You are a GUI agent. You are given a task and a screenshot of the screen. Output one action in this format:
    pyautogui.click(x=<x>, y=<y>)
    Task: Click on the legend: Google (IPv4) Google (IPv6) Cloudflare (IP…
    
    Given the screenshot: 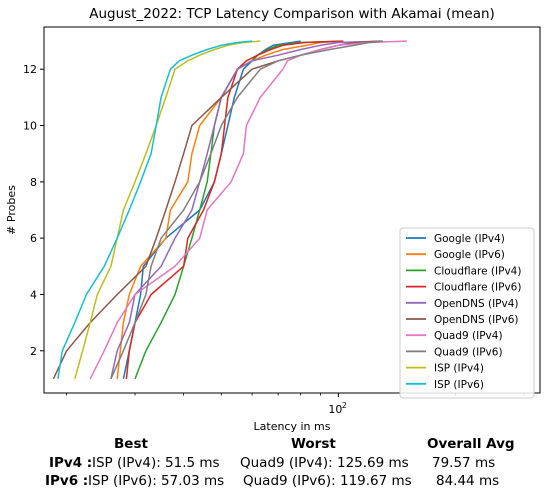 What is the action you would take?
    pyautogui.click(x=467, y=313)
    